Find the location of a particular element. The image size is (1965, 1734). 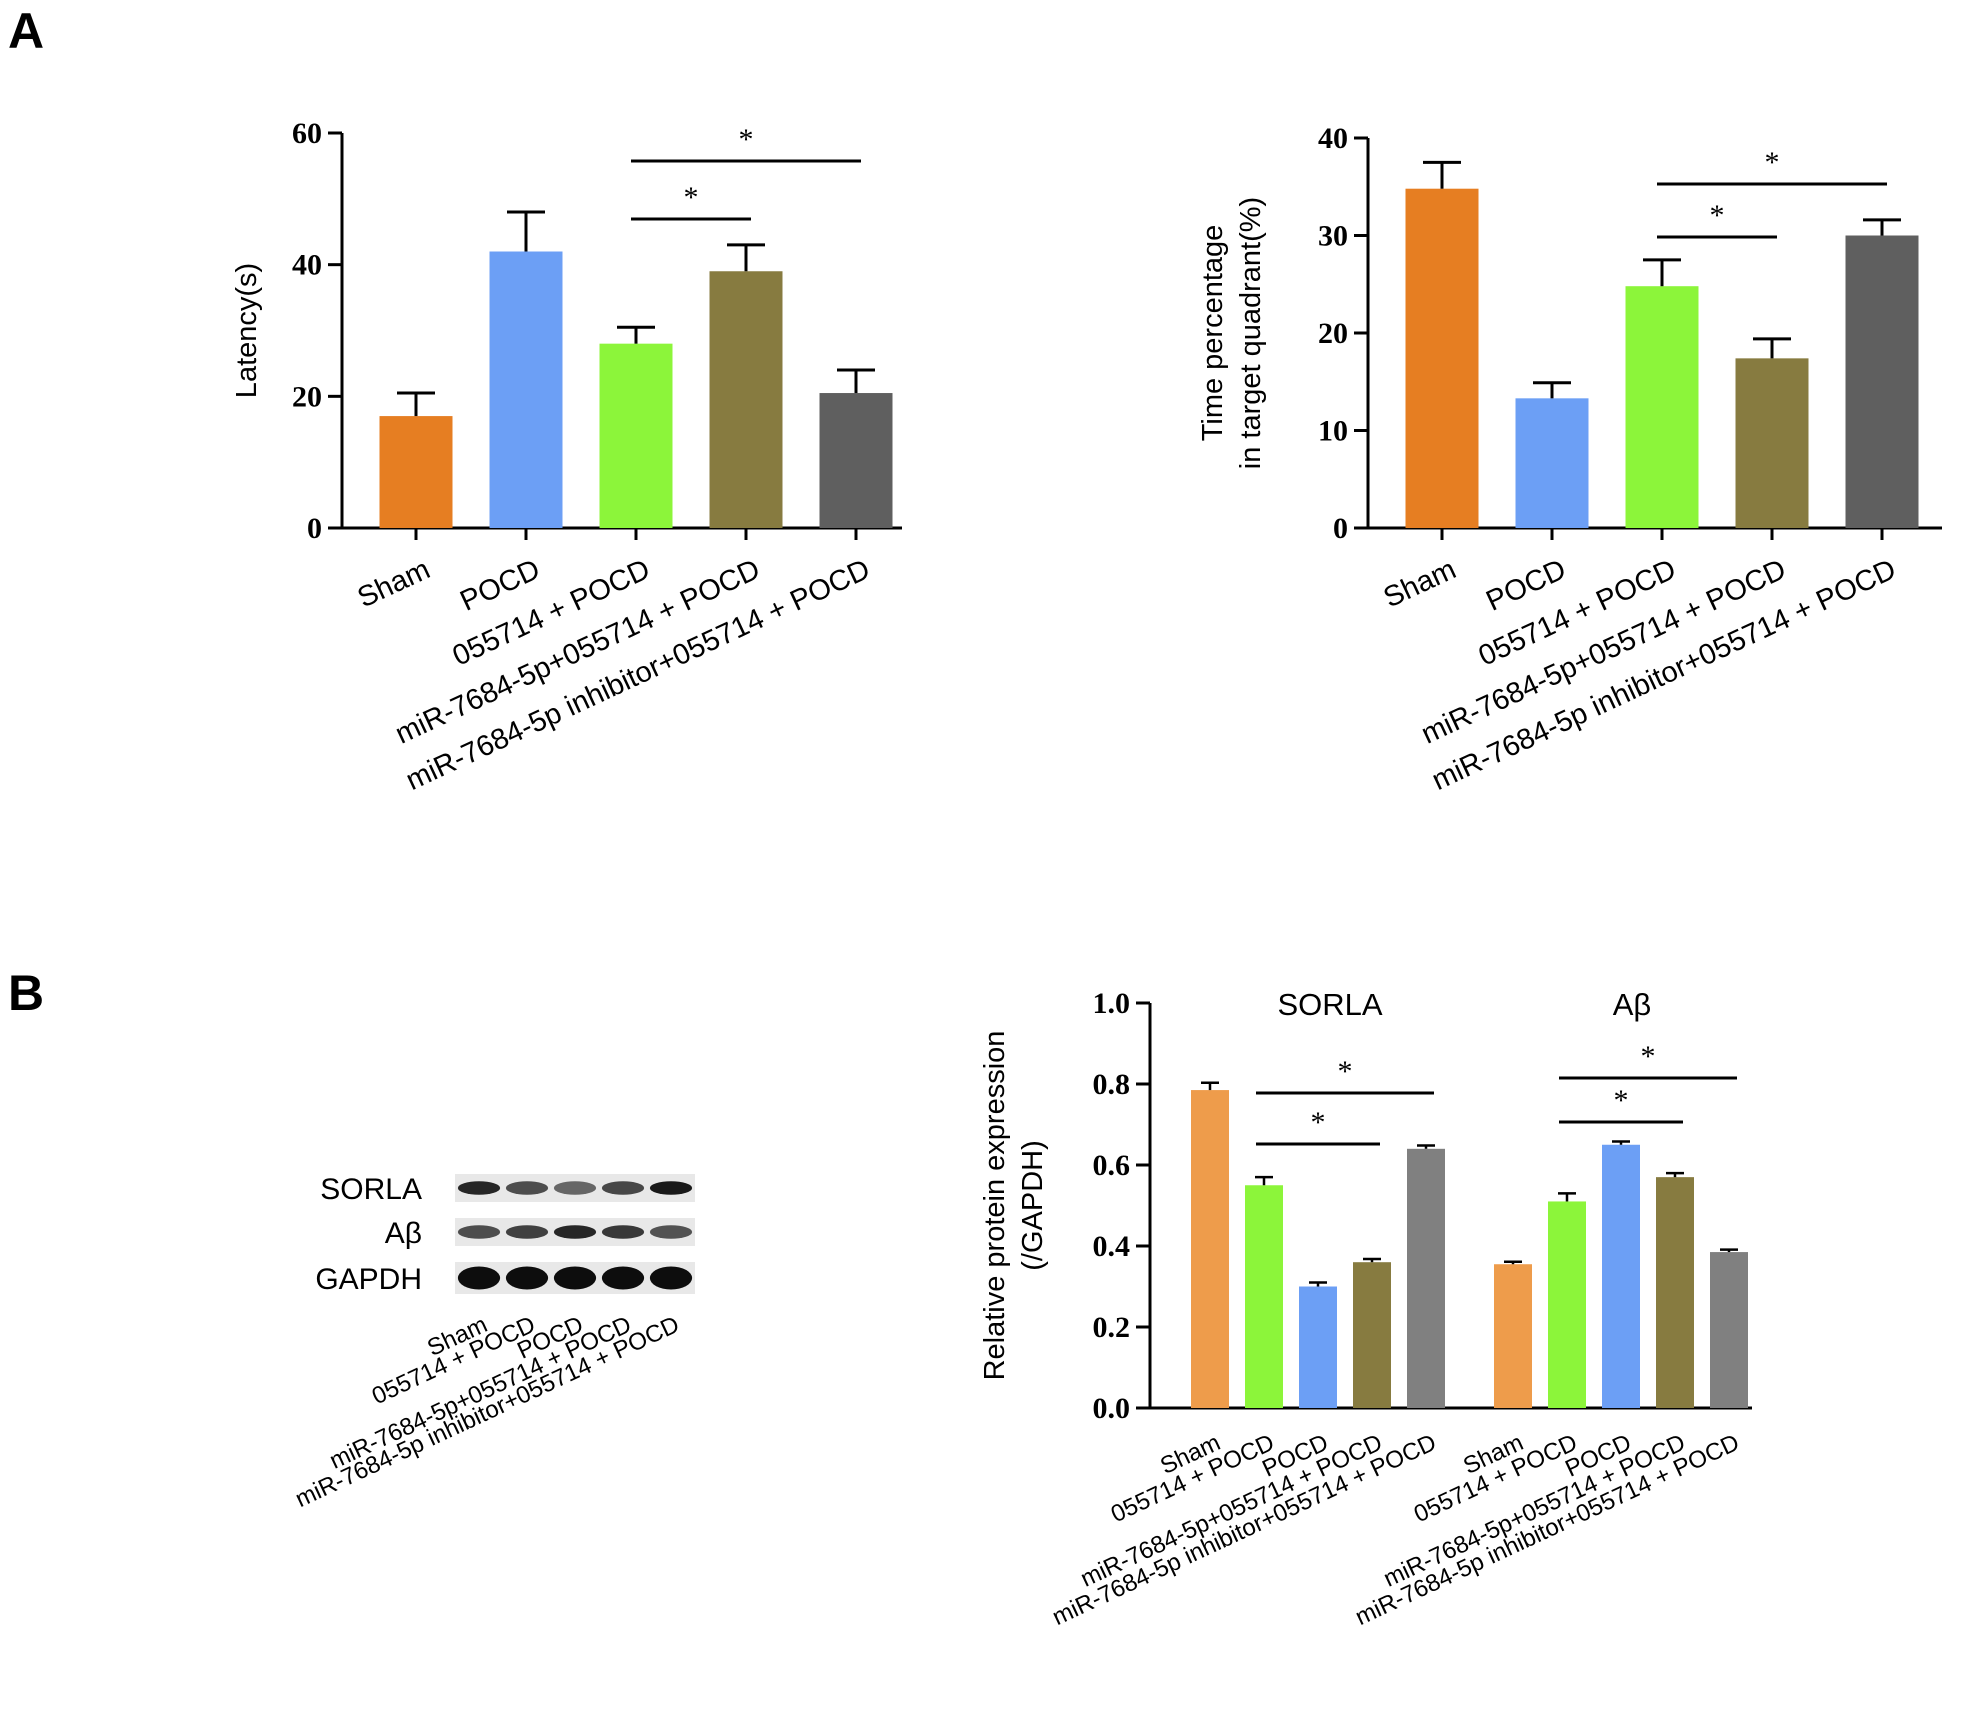

y-tick-label: 0.4 is located at coordinates (1112, 1246).